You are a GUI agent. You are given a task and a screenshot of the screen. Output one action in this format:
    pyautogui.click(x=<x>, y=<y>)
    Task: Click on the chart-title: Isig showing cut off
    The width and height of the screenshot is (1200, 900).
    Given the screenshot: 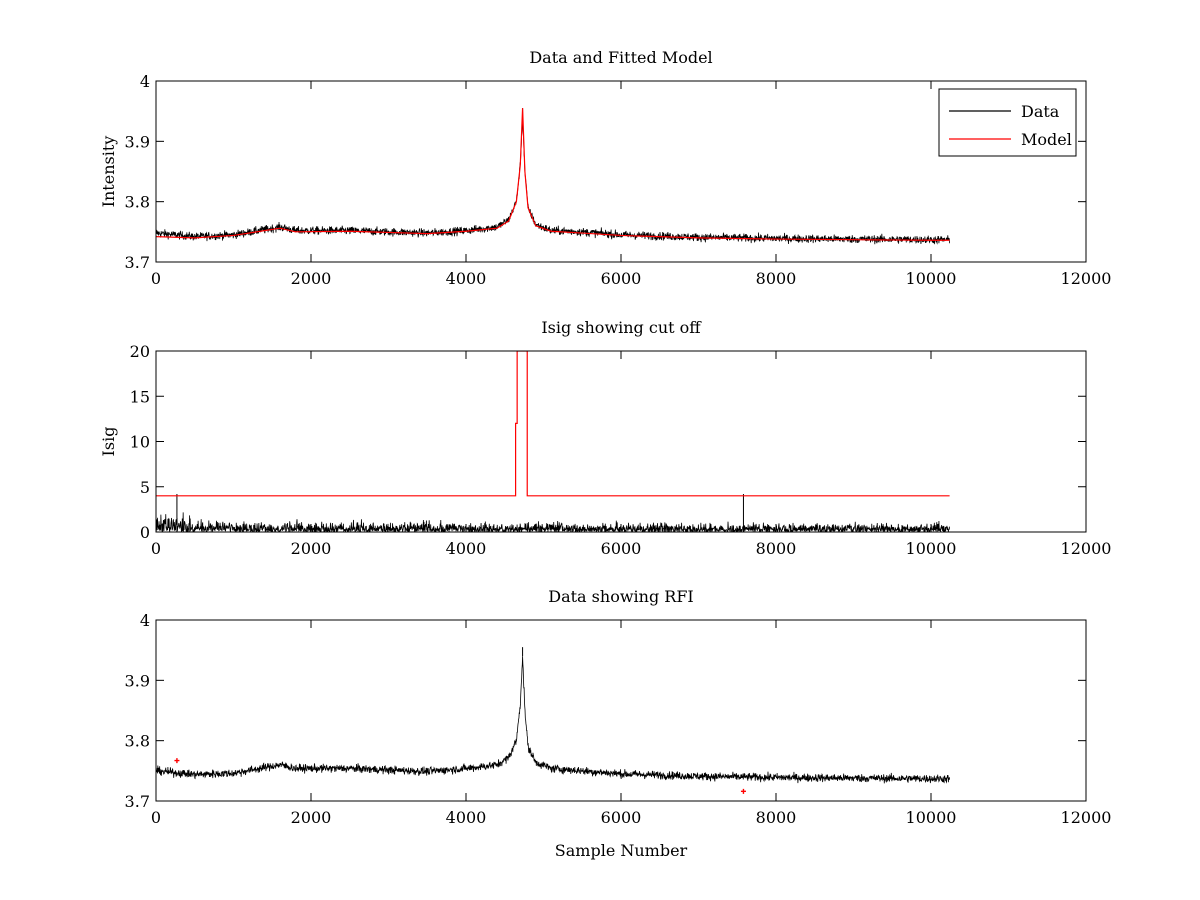 What is the action you would take?
    pyautogui.click(x=621, y=327)
    